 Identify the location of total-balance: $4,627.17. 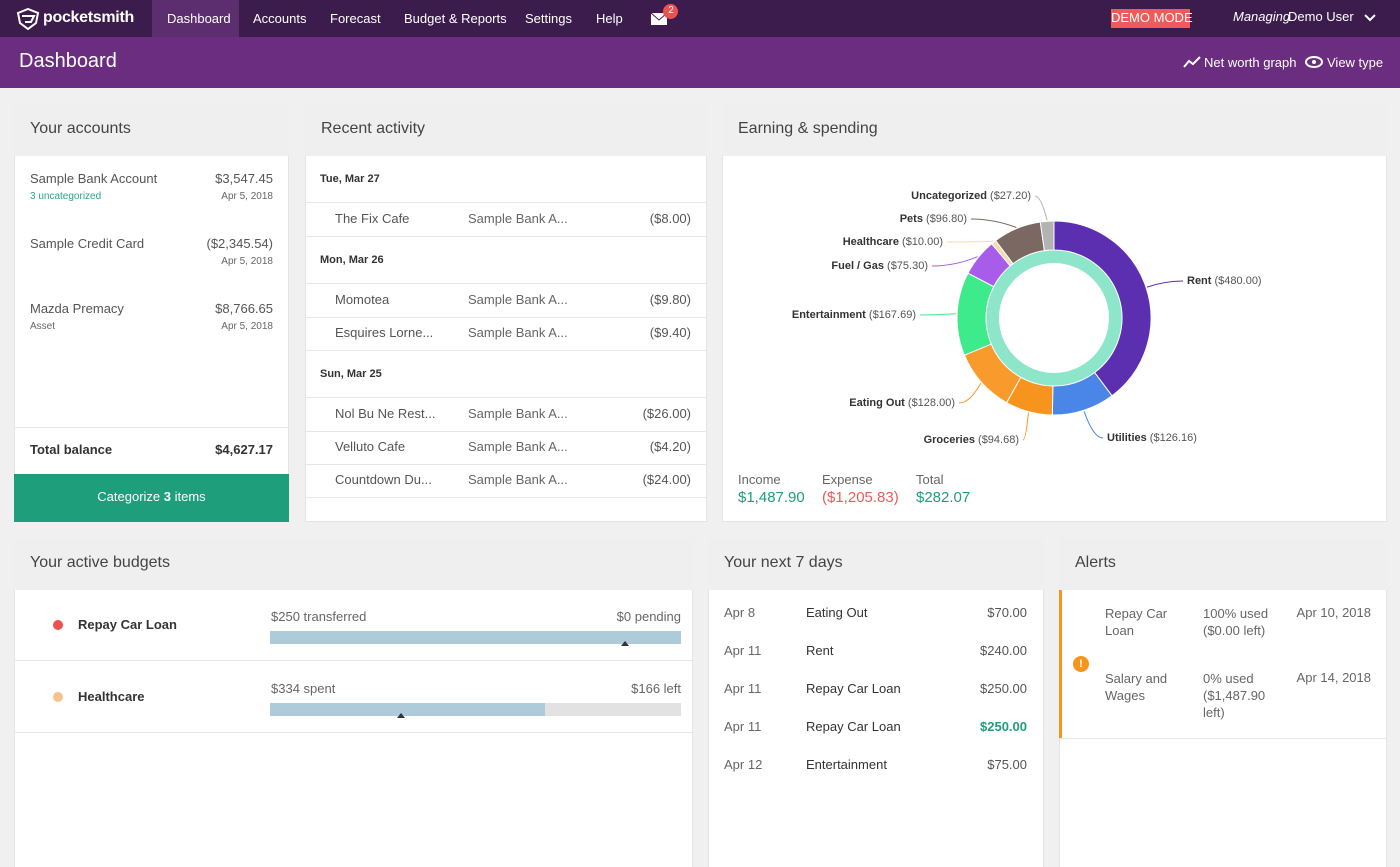
(244, 449).